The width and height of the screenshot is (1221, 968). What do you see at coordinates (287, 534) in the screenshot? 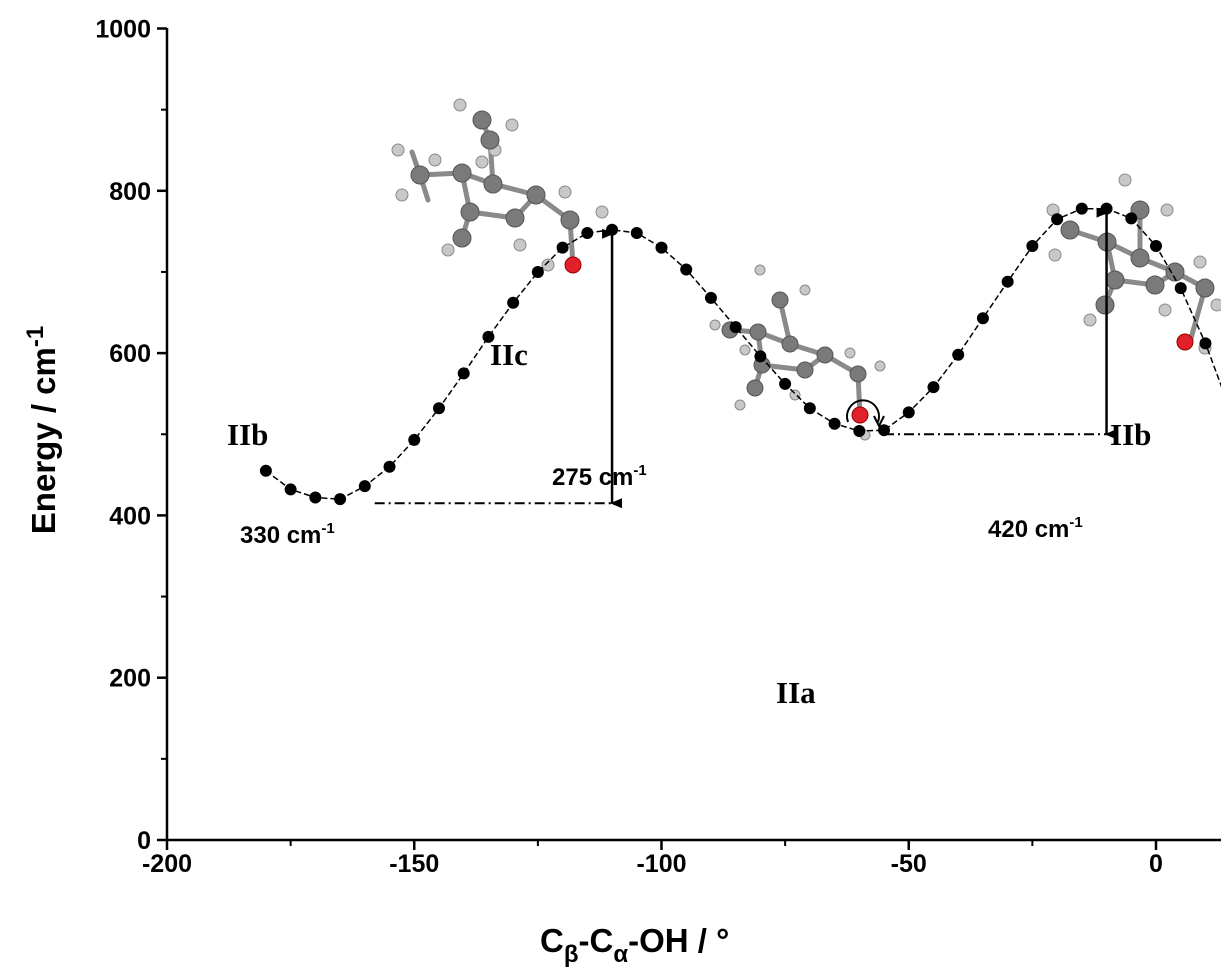
I see `barrier-label: 330 cm-1` at bounding box center [287, 534].